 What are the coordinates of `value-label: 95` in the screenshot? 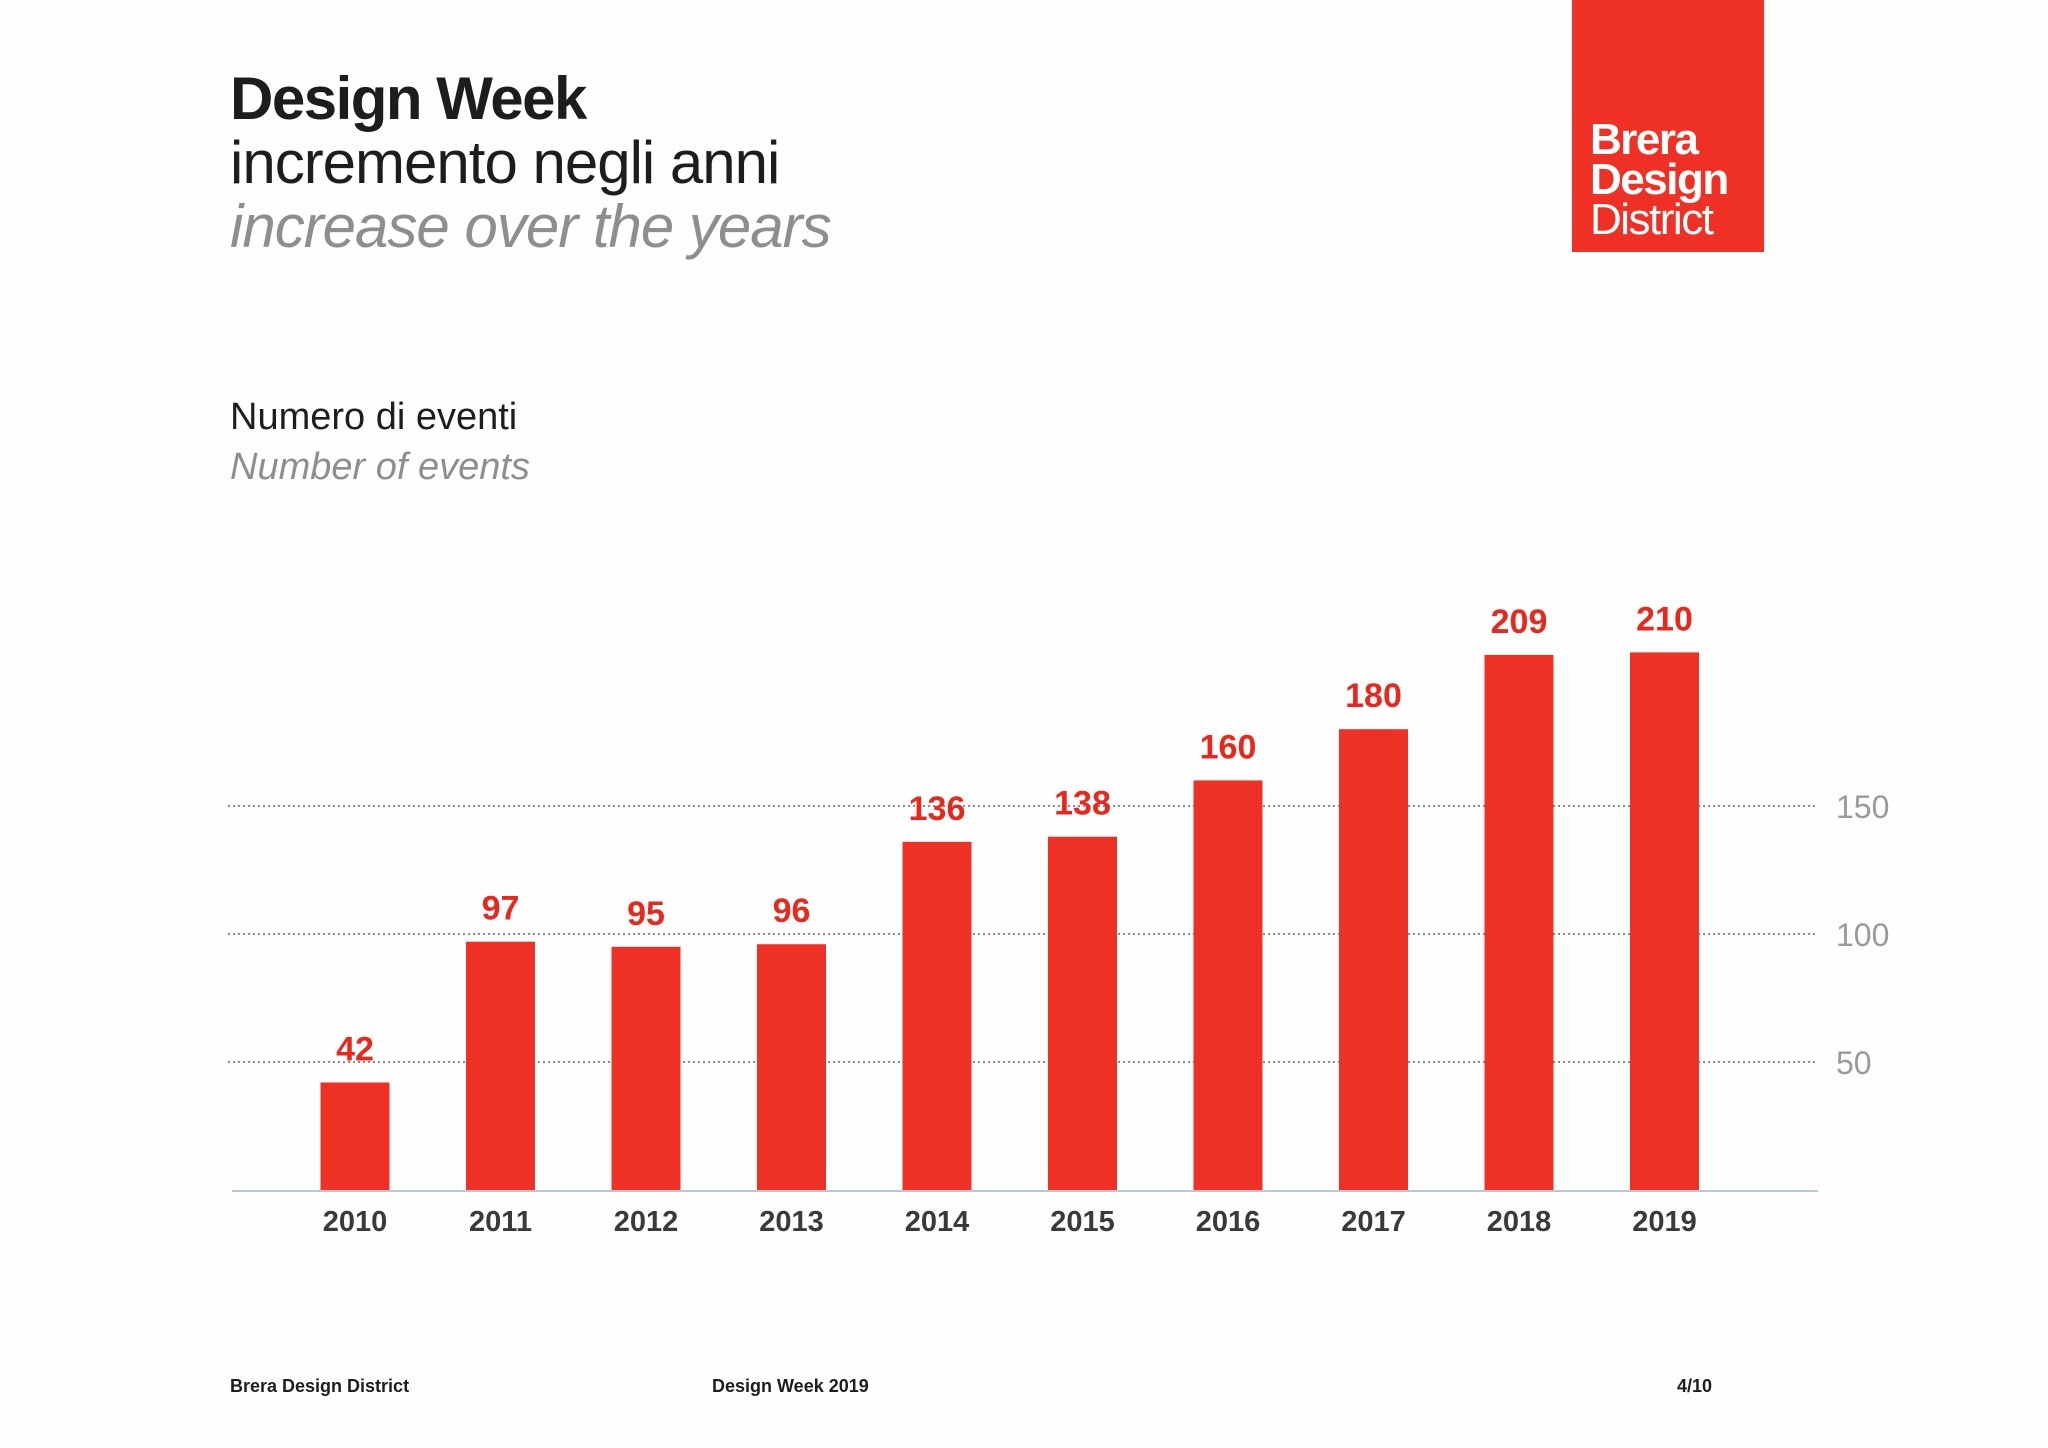 It's located at (646, 914).